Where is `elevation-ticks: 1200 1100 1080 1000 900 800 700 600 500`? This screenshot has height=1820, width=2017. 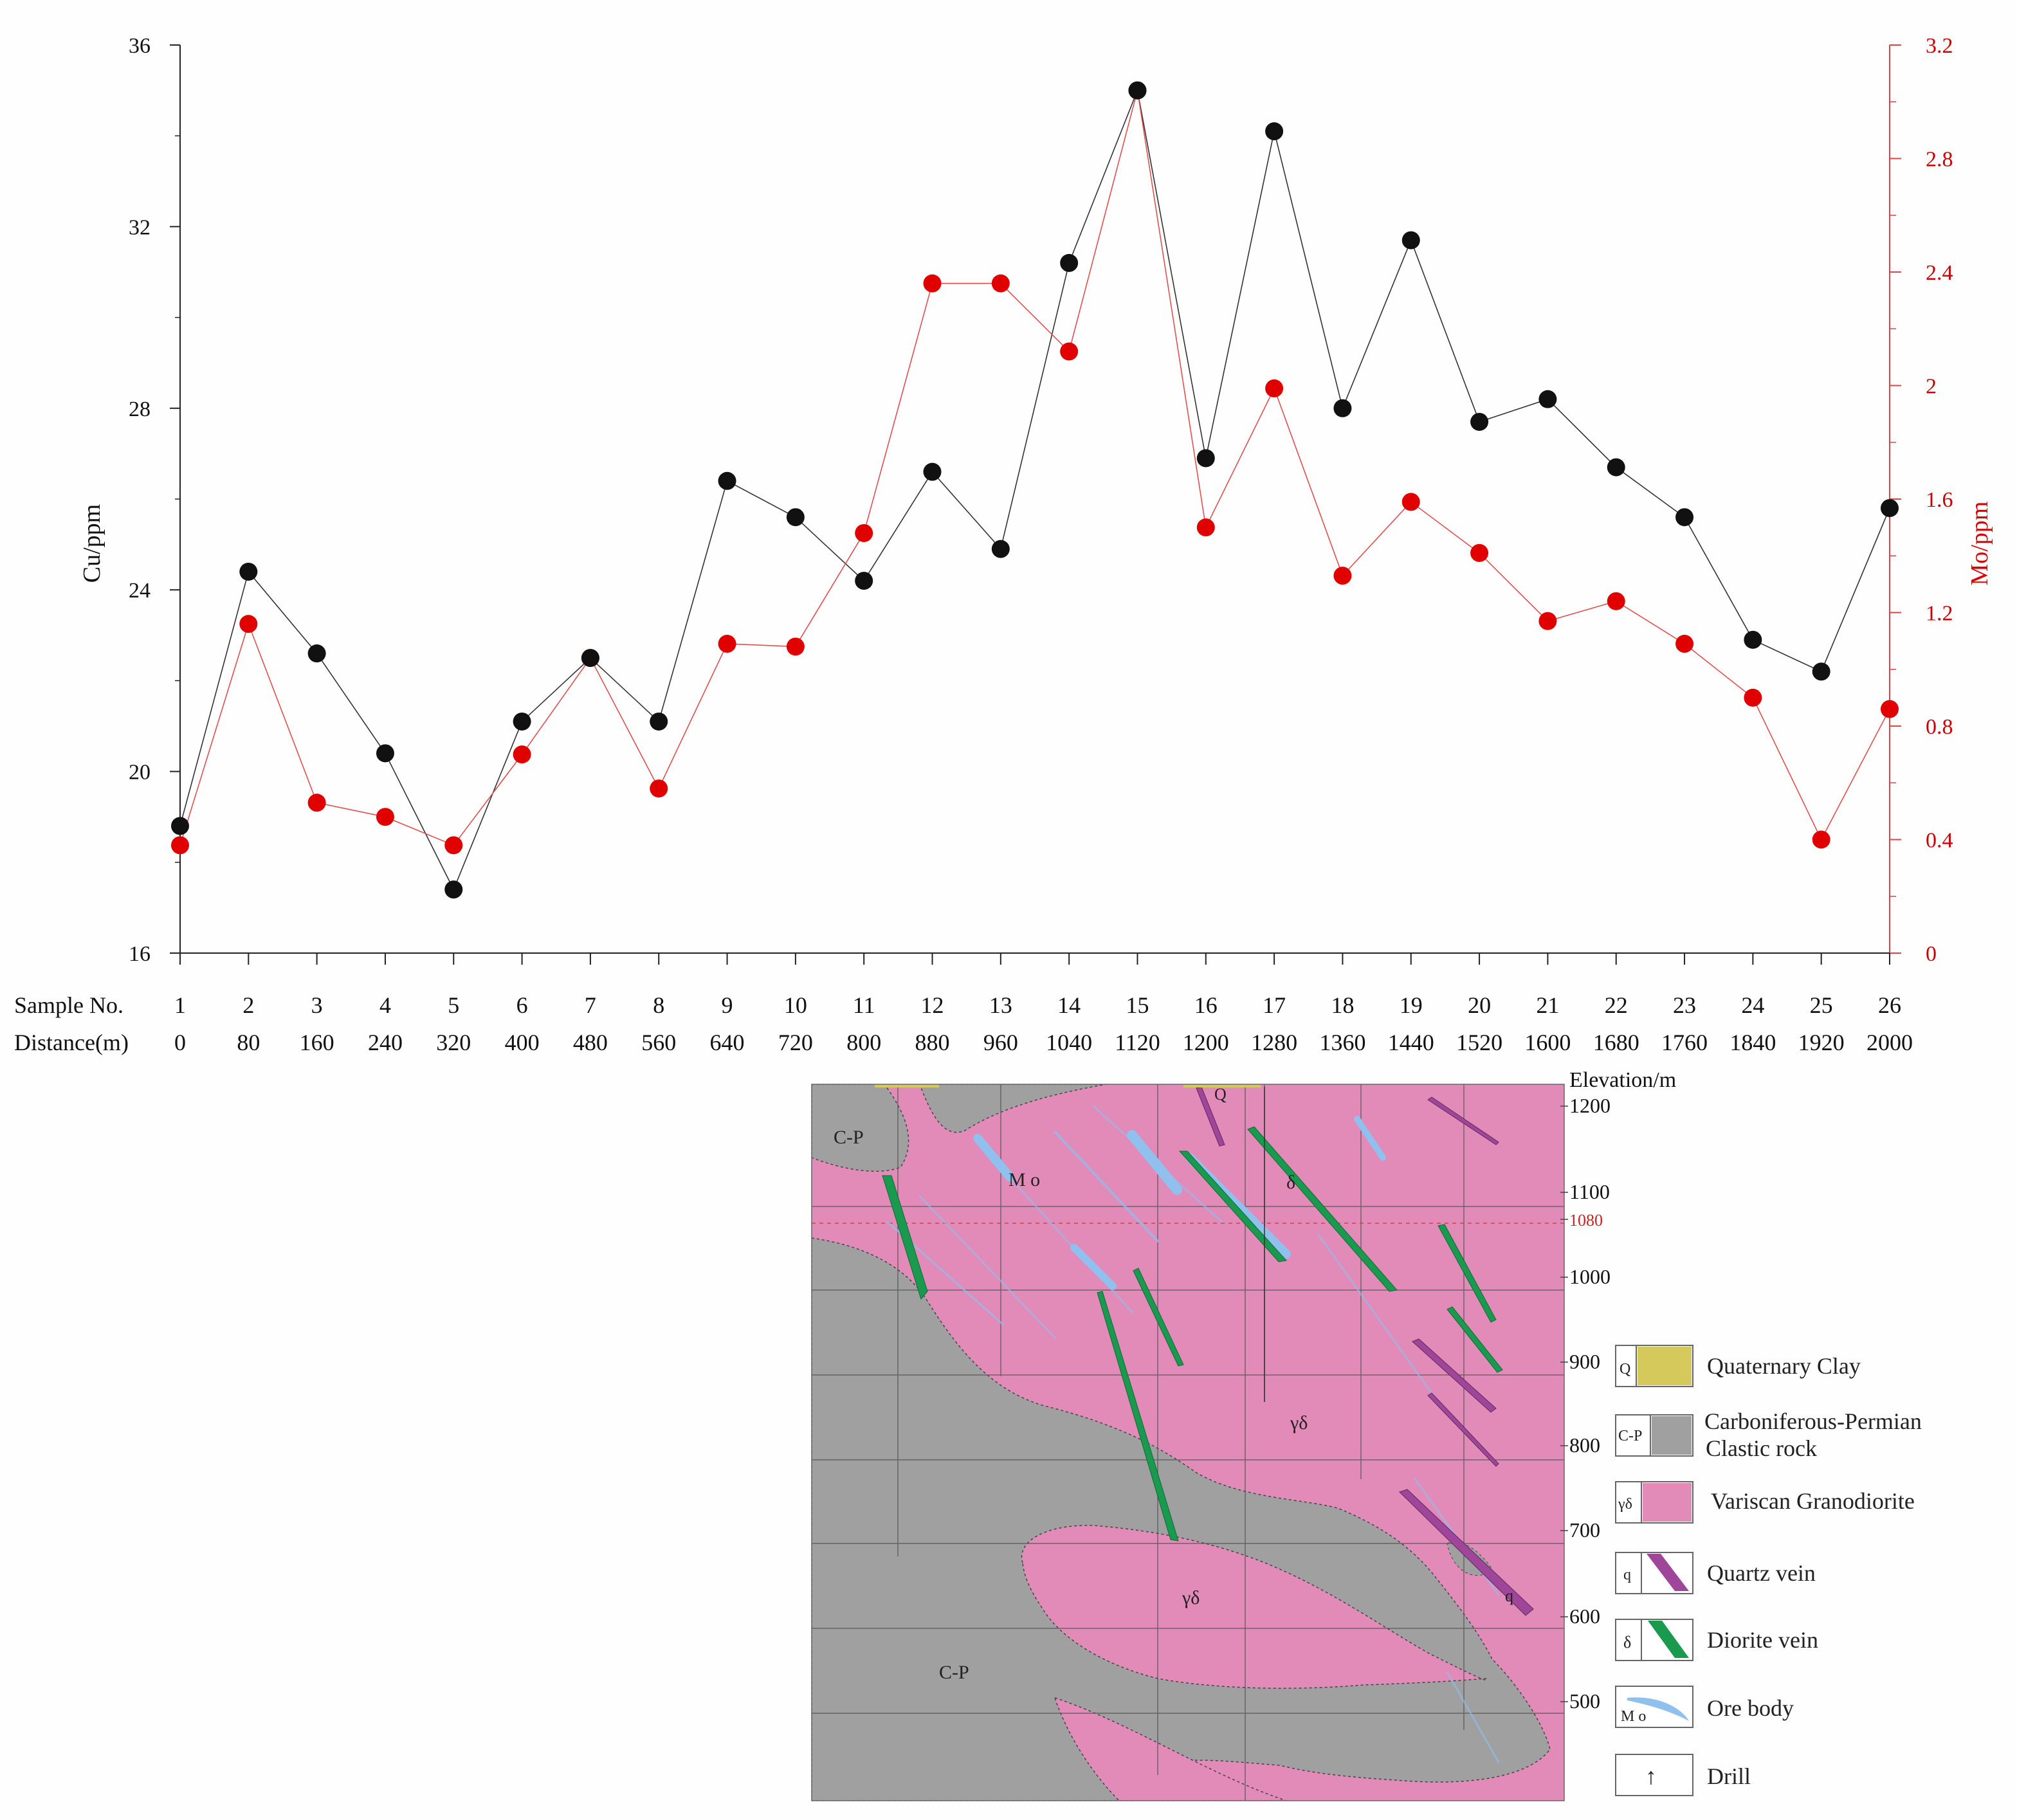
elevation-ticks: 1200 1100 1080 1000 900 800 700 600 500 is located at coordinates (1585, 1404).